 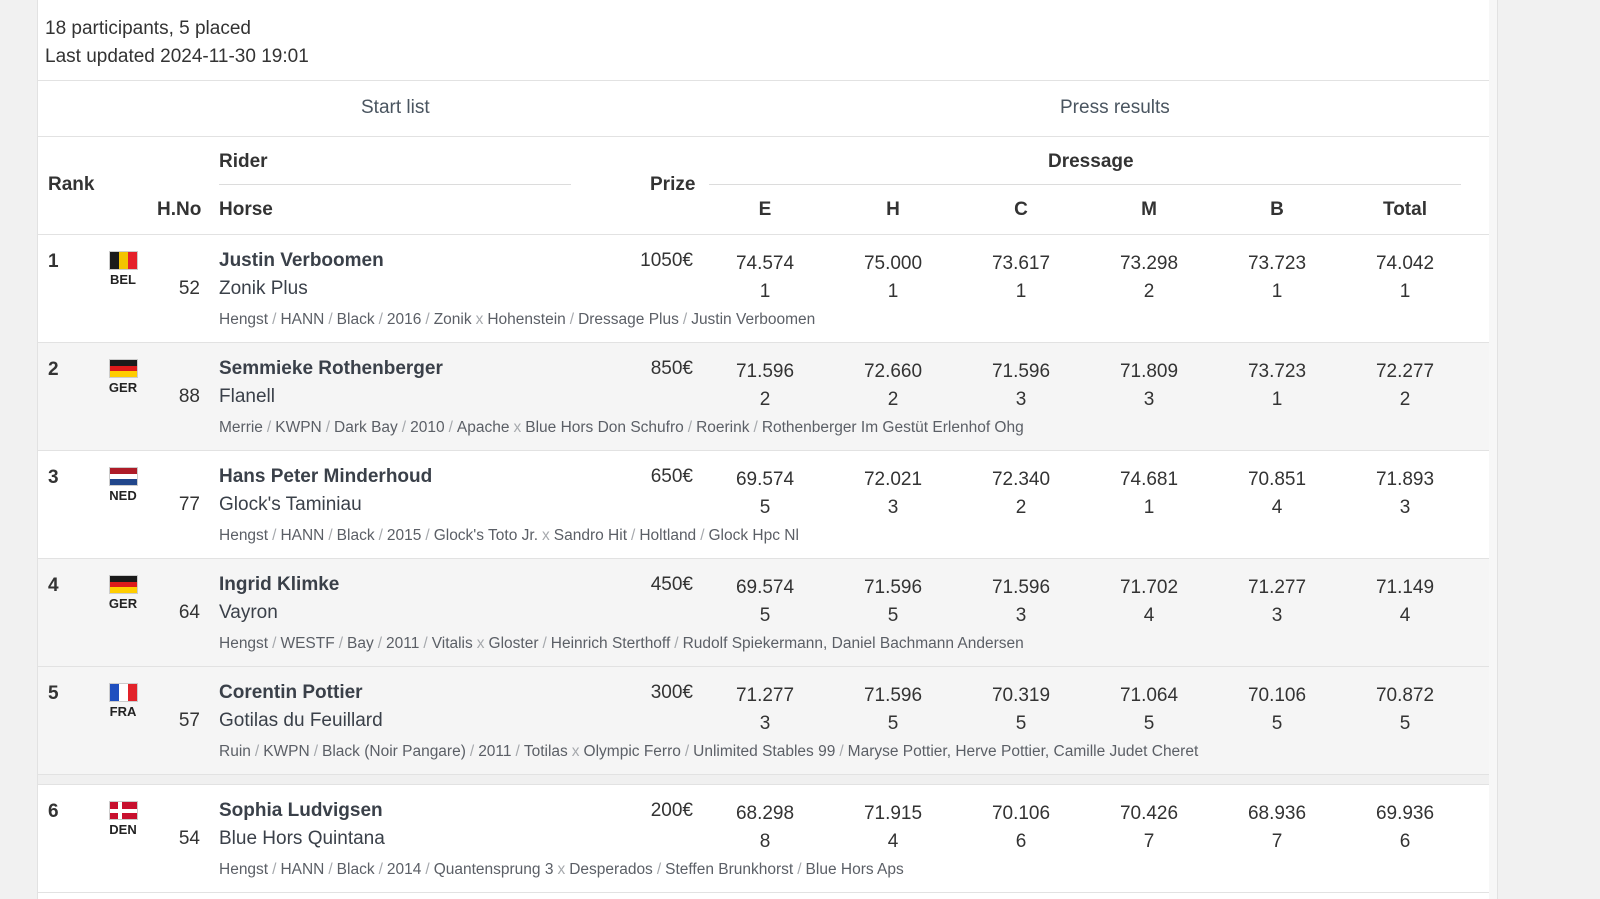 What do you see at coordinates (765, 710) in the screenshot?
I see `judge-e-score: 71.277 3` at bounding box center [765, 710].